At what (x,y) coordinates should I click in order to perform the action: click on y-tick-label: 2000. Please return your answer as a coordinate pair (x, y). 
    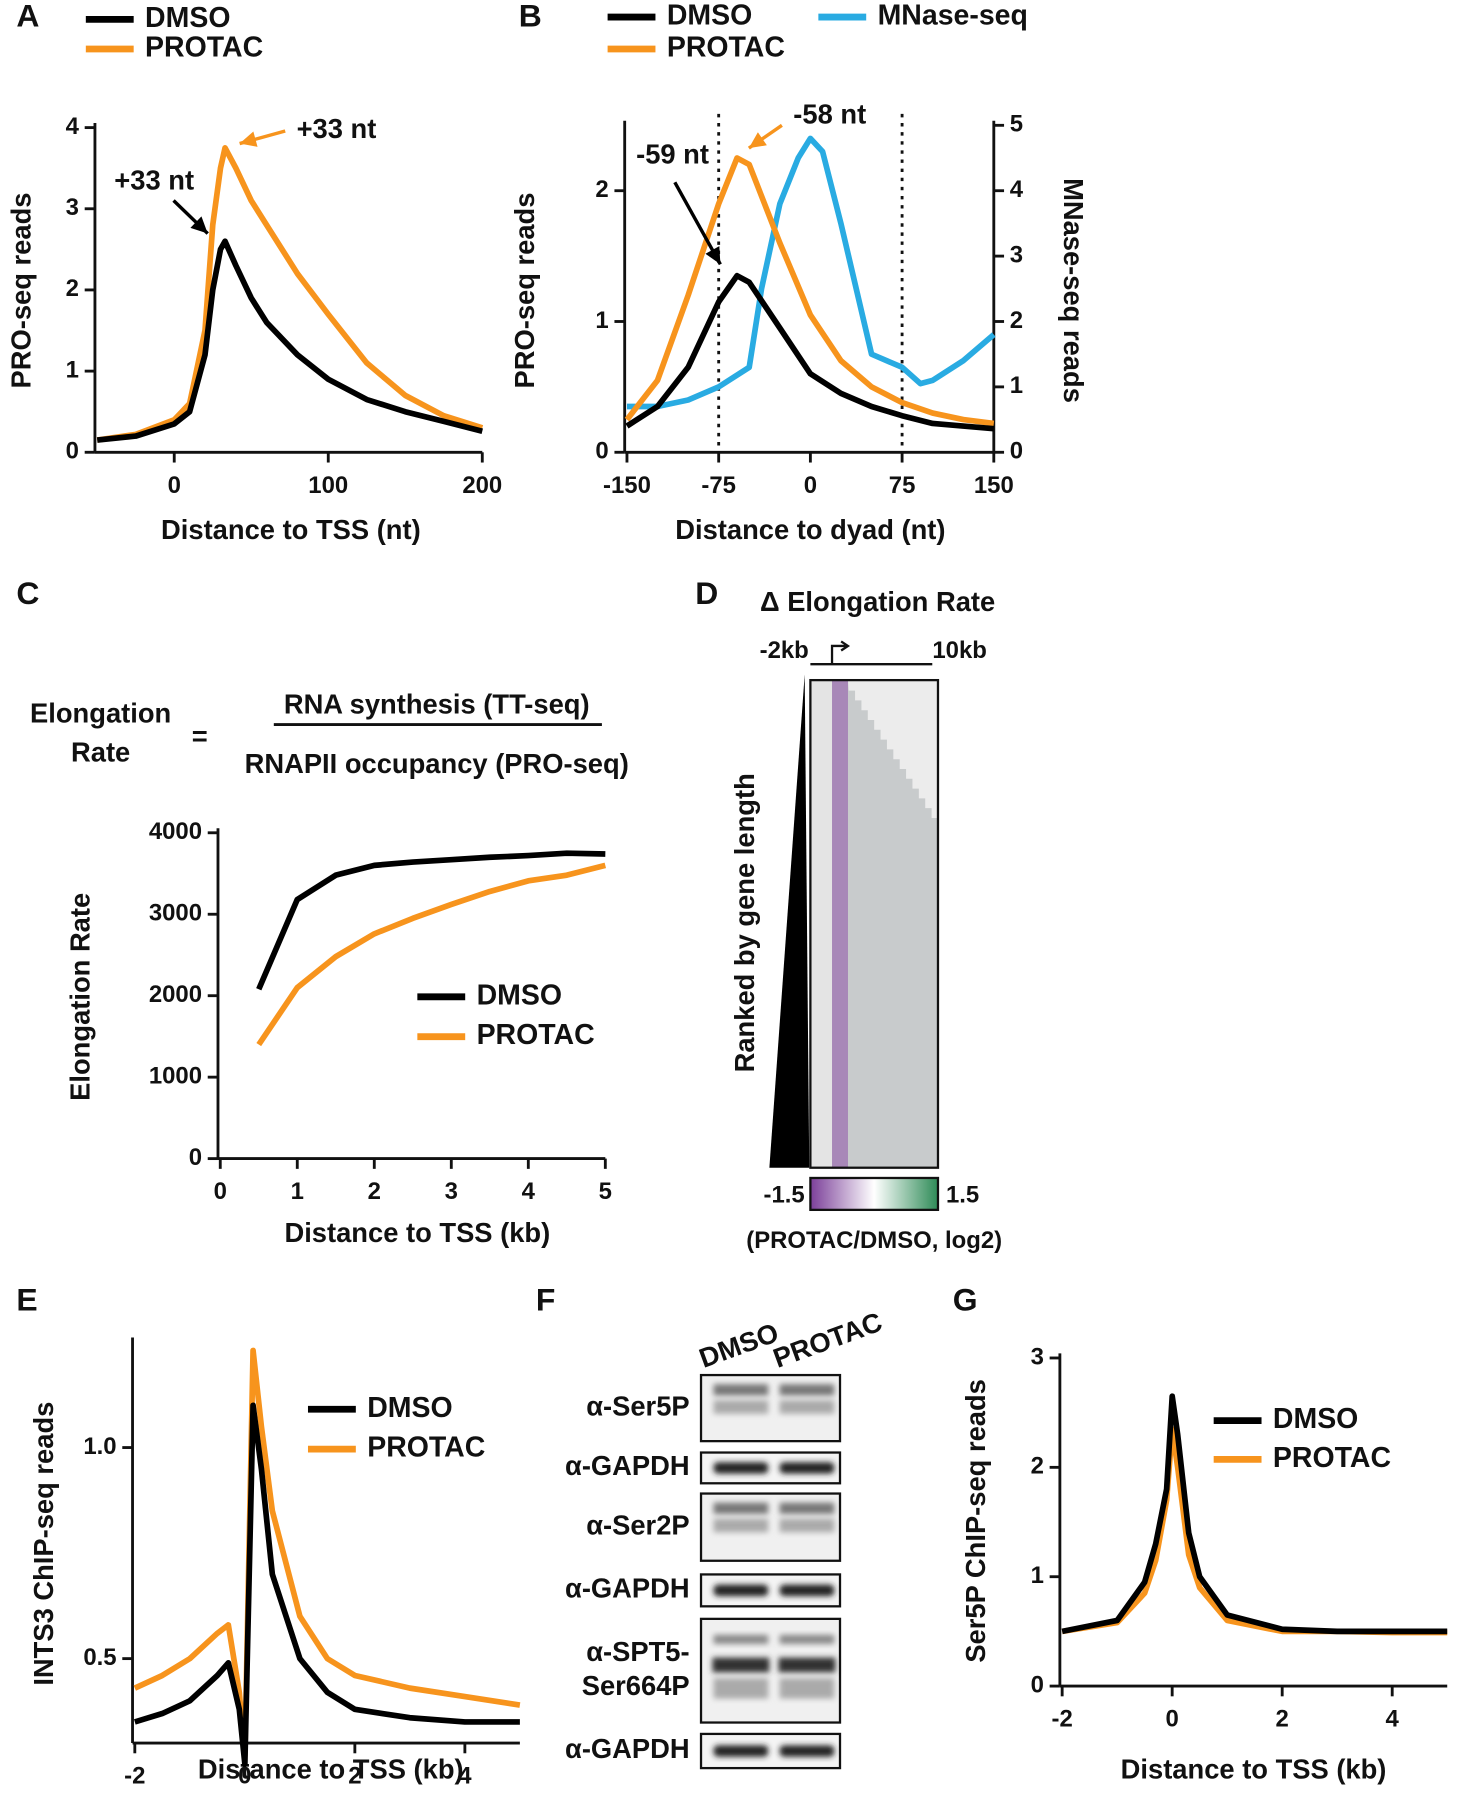
    Looking at the image, I should click on (175, 994).